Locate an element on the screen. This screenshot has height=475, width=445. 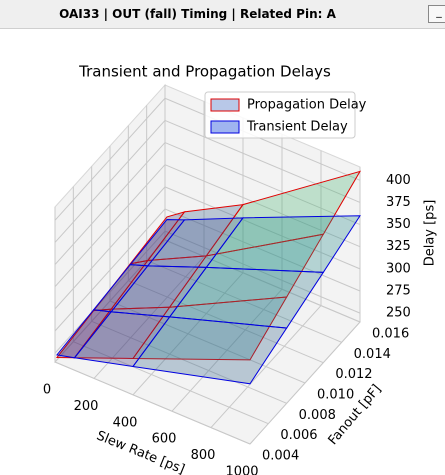
z-tick-label: 300 is located at coordinates (398, 268).